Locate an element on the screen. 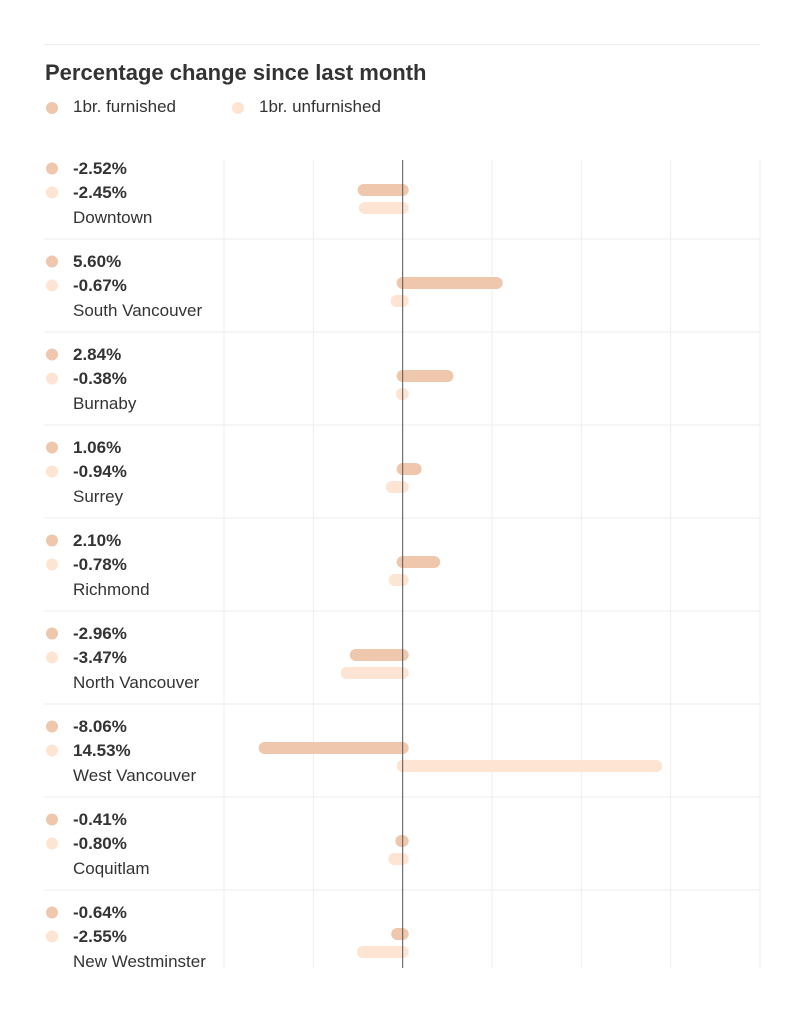  category-label: New Westminster is located at coordinates (139, 961).